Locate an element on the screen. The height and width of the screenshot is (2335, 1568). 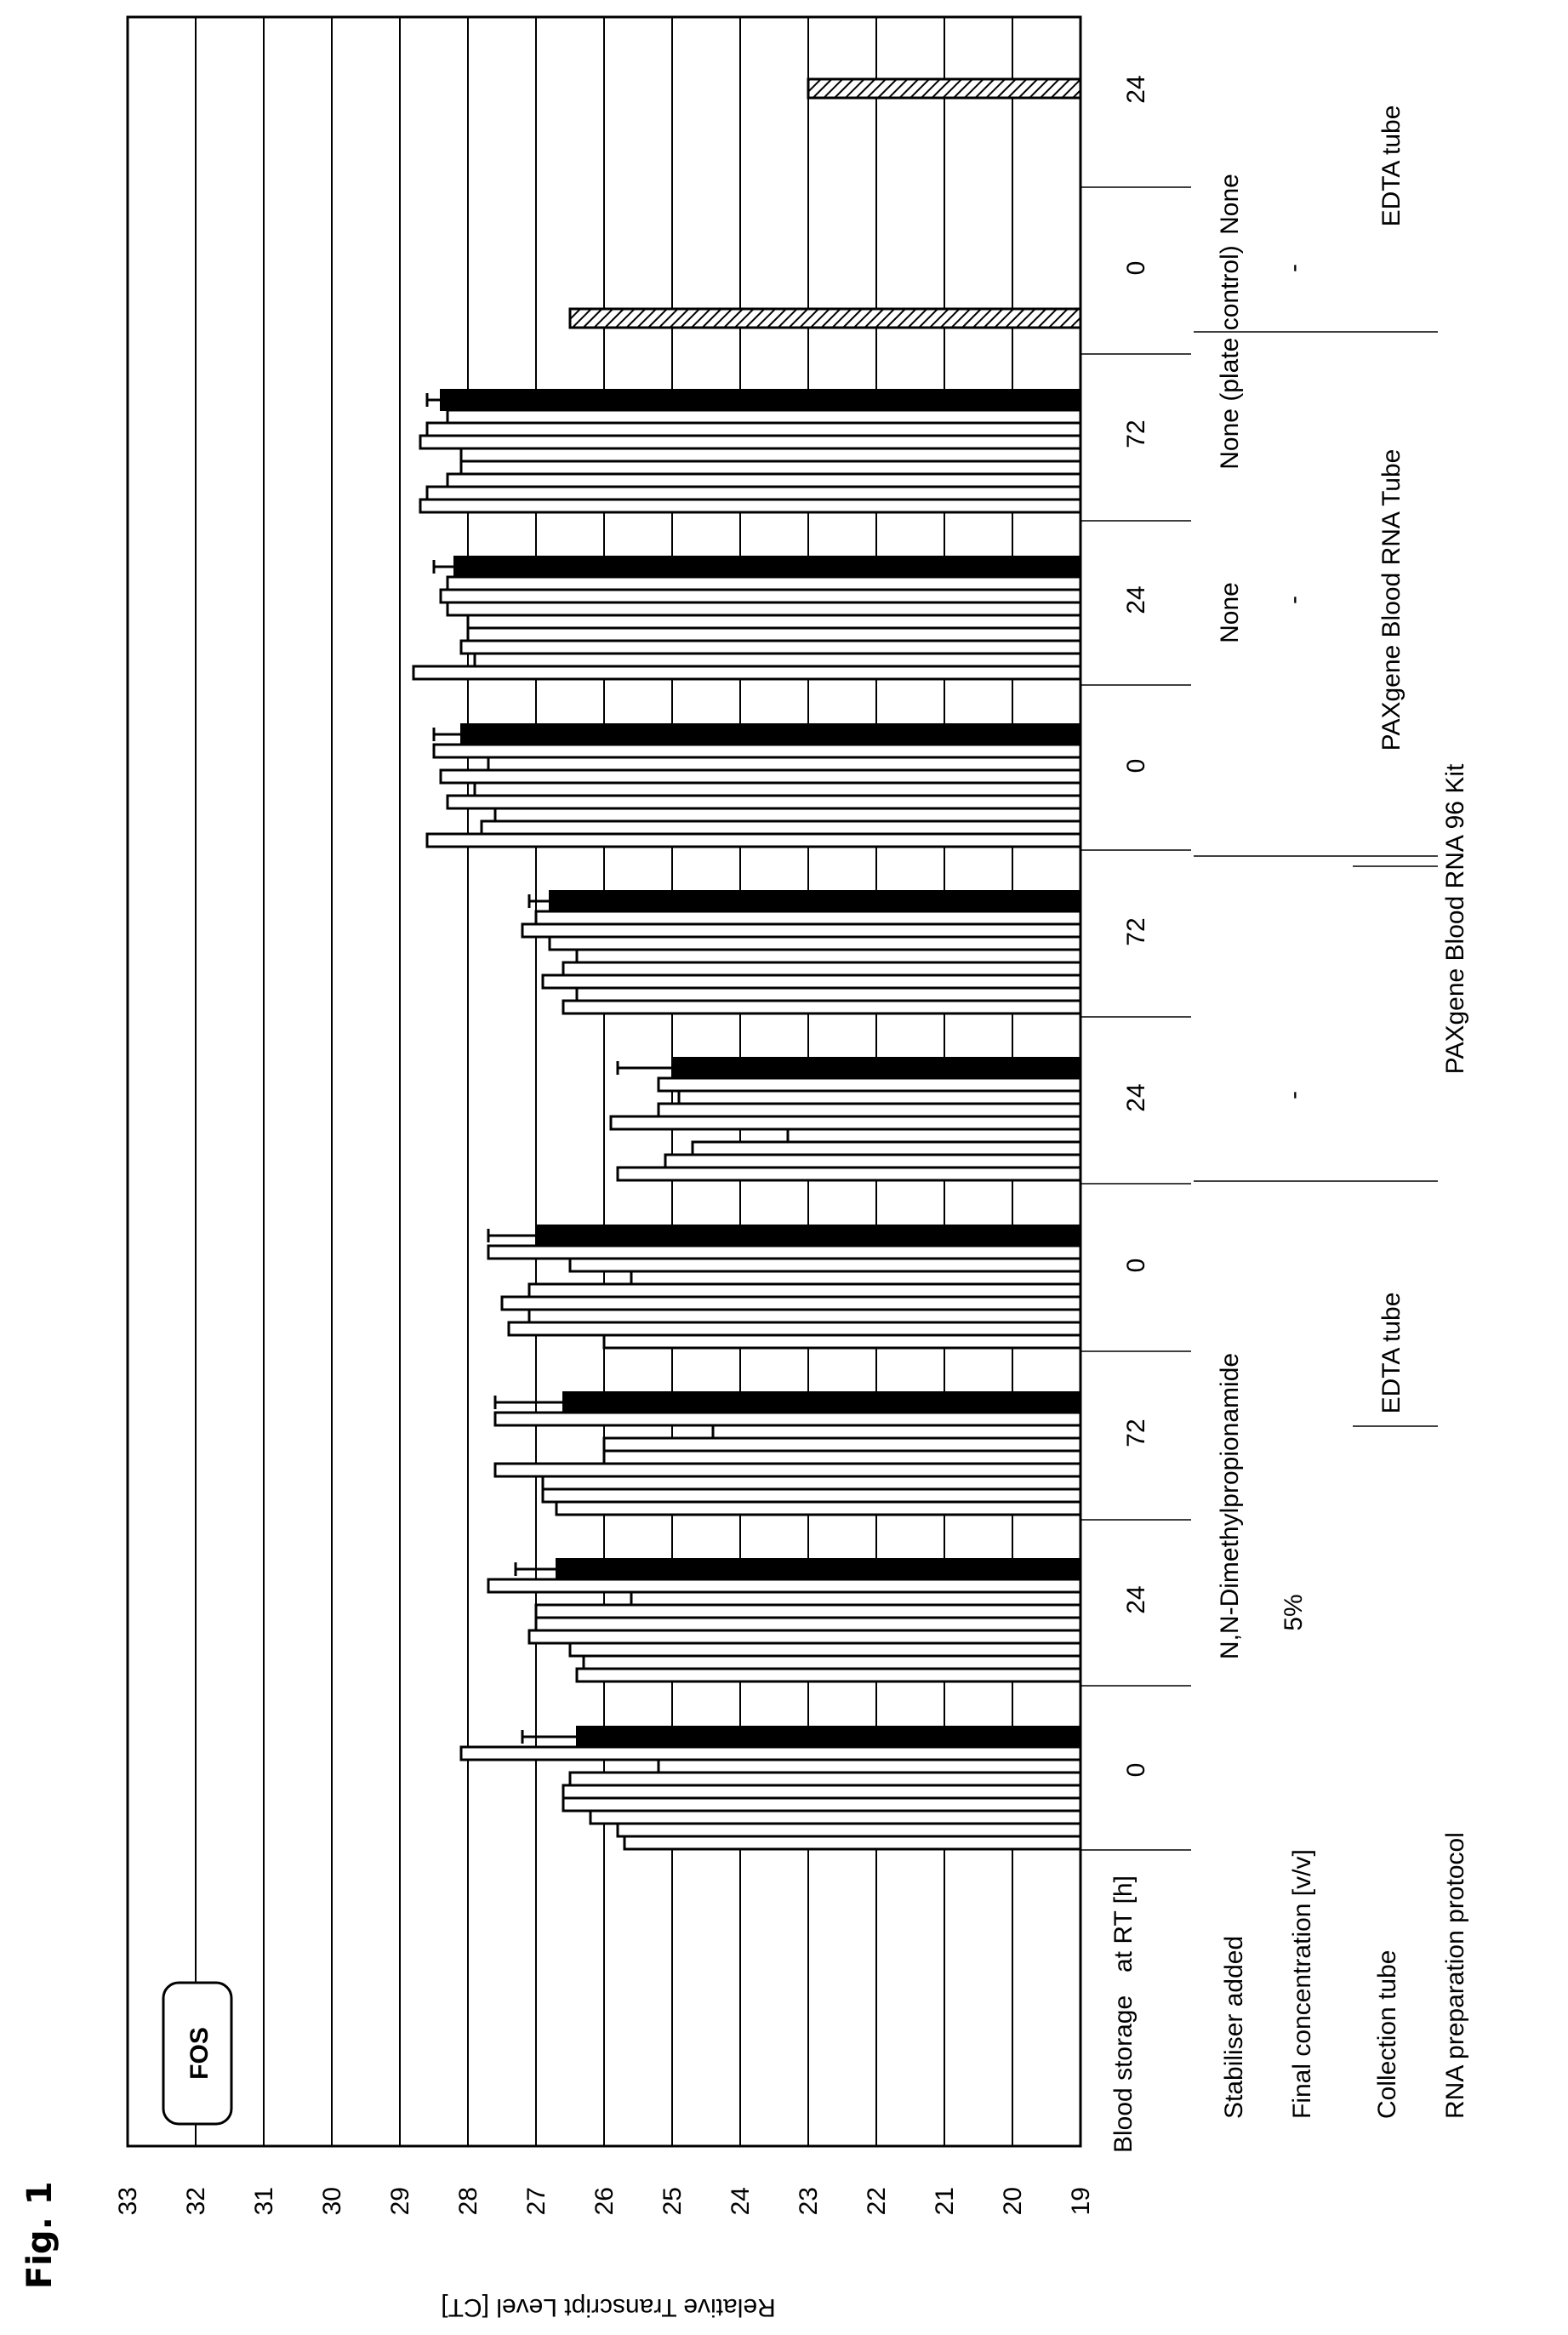
row-label-at-rt: at RT [h] is located at coordinates (1123, 1923).